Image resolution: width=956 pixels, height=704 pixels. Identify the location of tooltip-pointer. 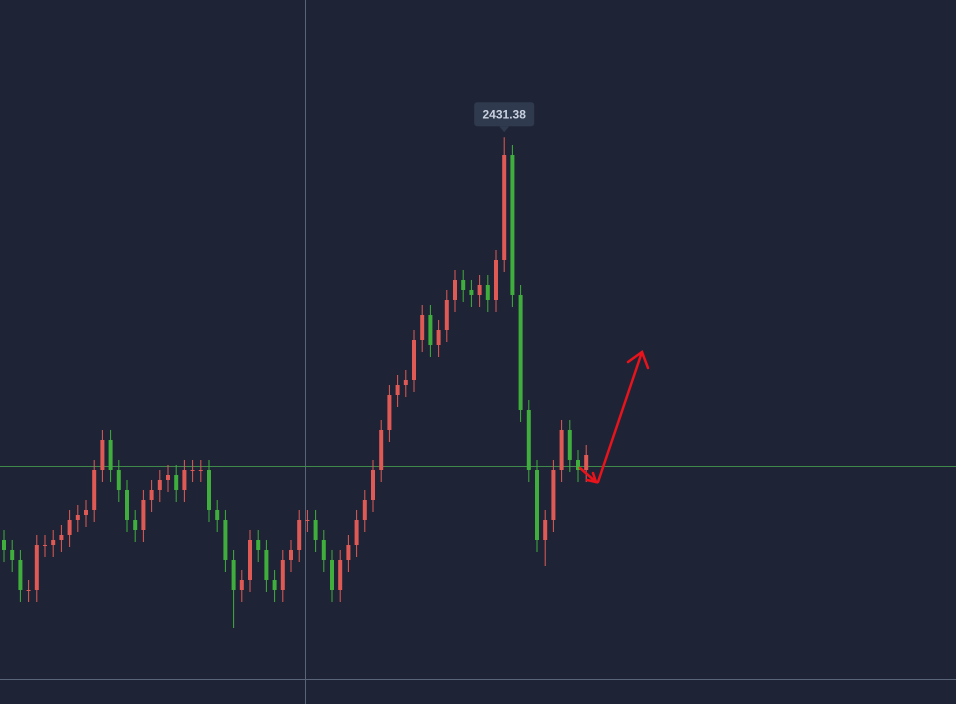
(504, 129).